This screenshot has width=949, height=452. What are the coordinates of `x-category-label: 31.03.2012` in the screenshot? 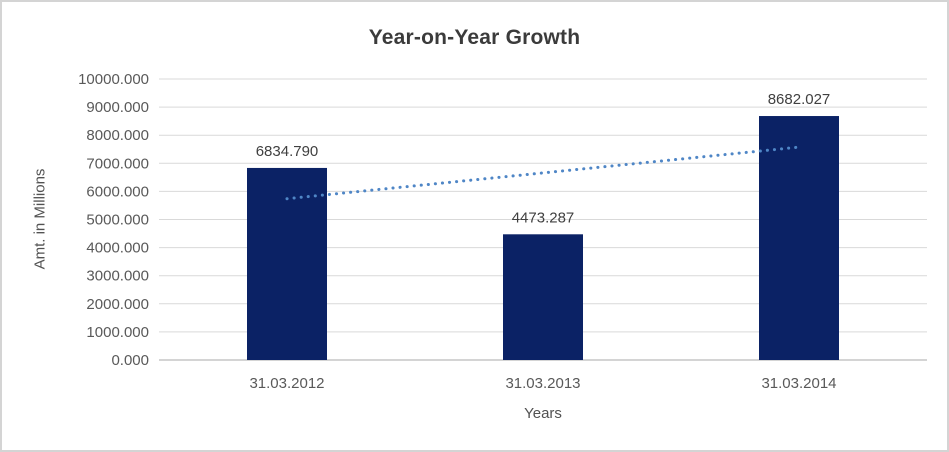 It's located at (286, 383).